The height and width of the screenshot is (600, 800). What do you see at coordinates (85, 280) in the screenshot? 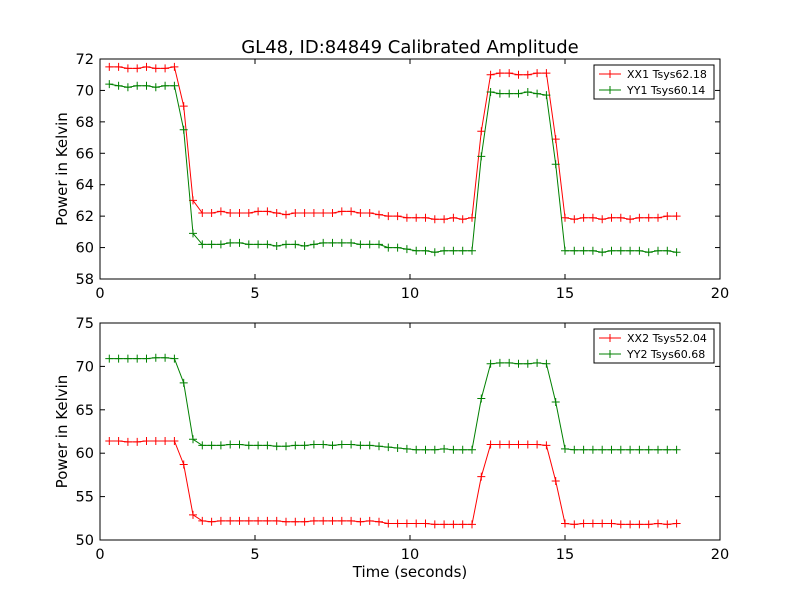
I see `y-tick-label: 58` at bounding box center [85, 280].